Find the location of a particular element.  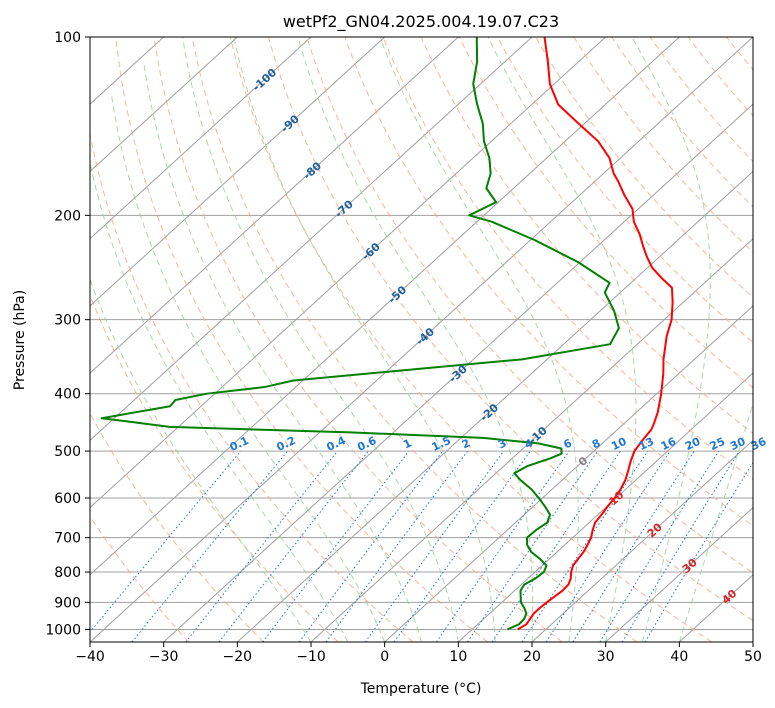

mixing-ratio-label: 16 is located at coordinates (669, 444).